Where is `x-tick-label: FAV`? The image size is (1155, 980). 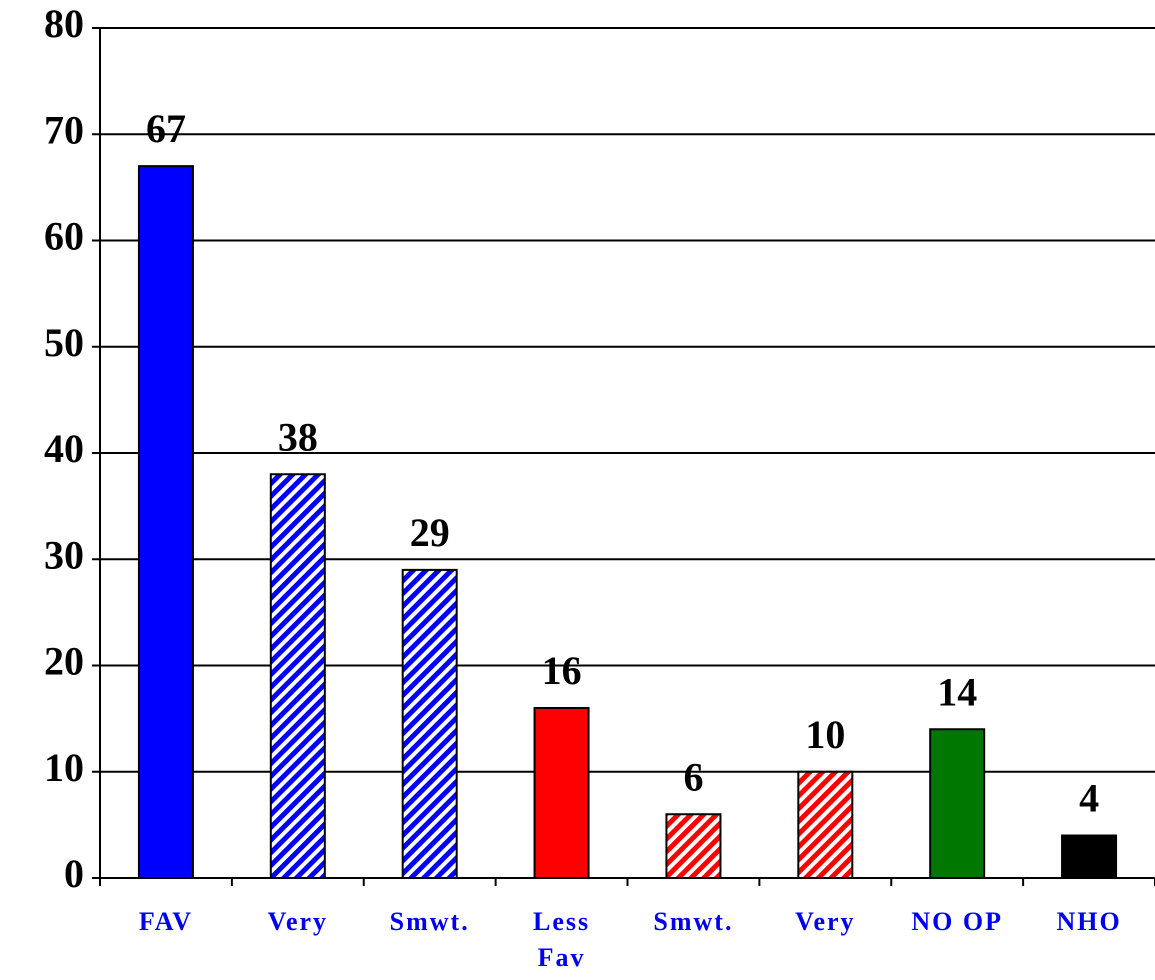
x-tick-label: FAV is located at coordinates (166, 921).